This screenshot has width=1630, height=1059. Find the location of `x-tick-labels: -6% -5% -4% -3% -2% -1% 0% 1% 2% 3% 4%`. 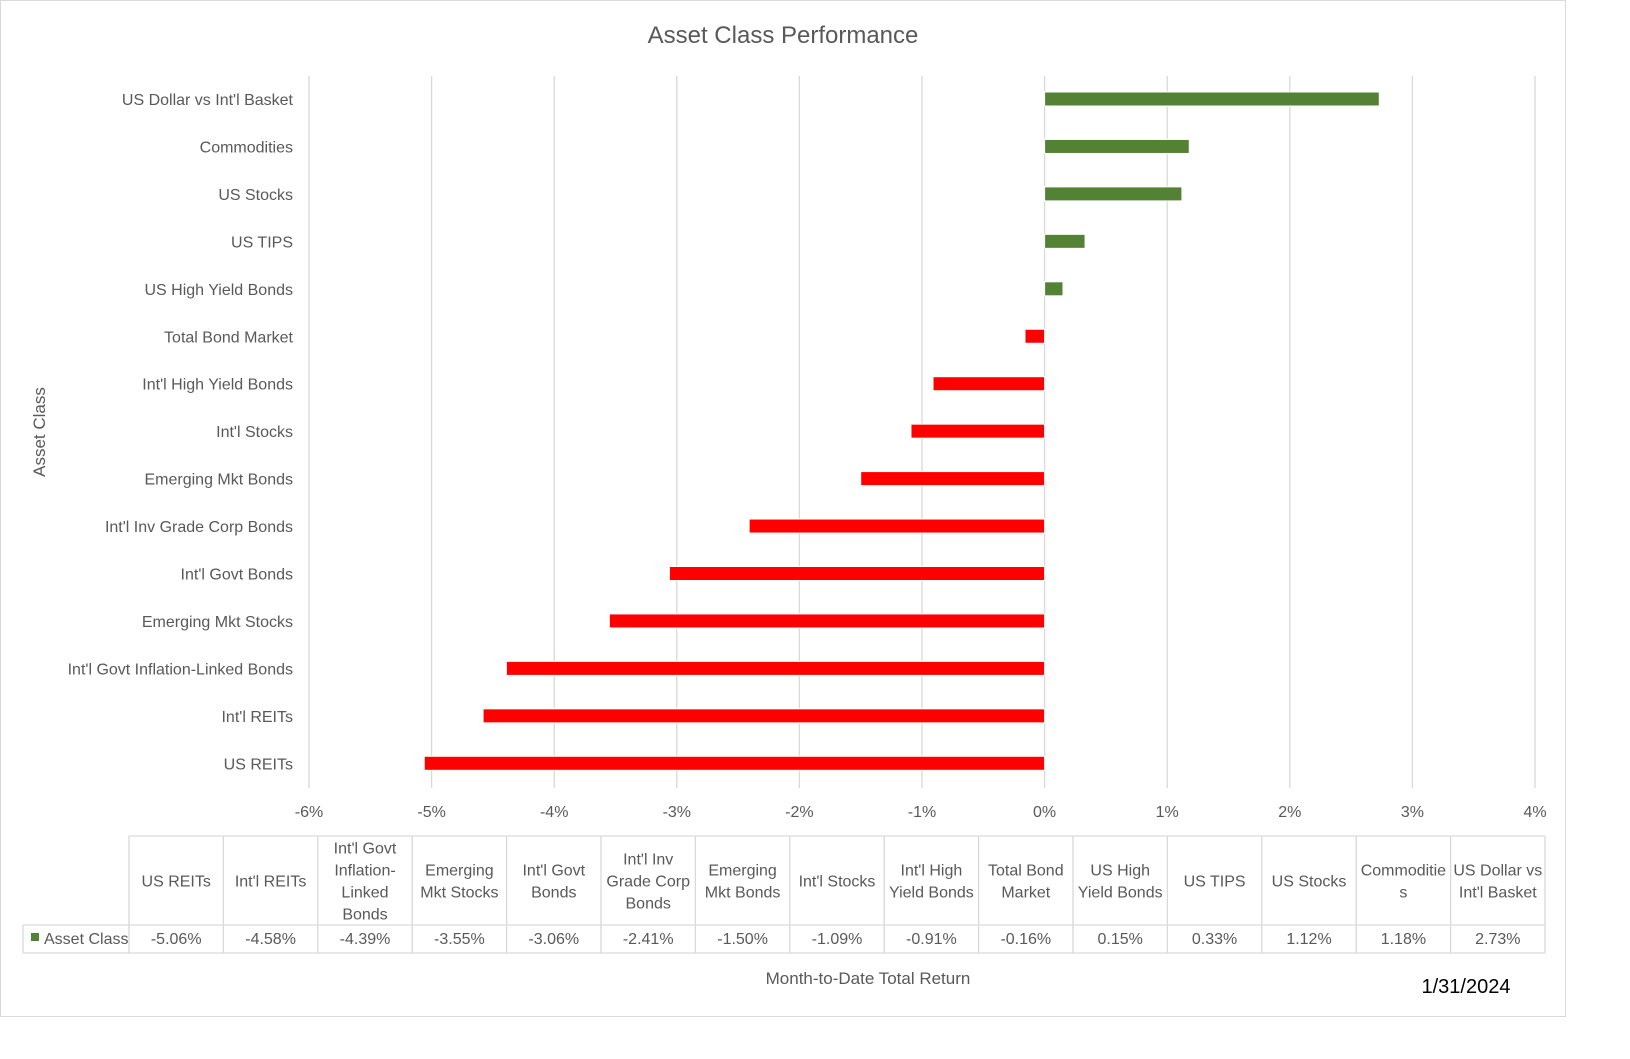

x-tick-labels: -6% -5% -4% -3% -2% -1% 0% 1% 2% 3% 4% is located at coordinates (921, 812).